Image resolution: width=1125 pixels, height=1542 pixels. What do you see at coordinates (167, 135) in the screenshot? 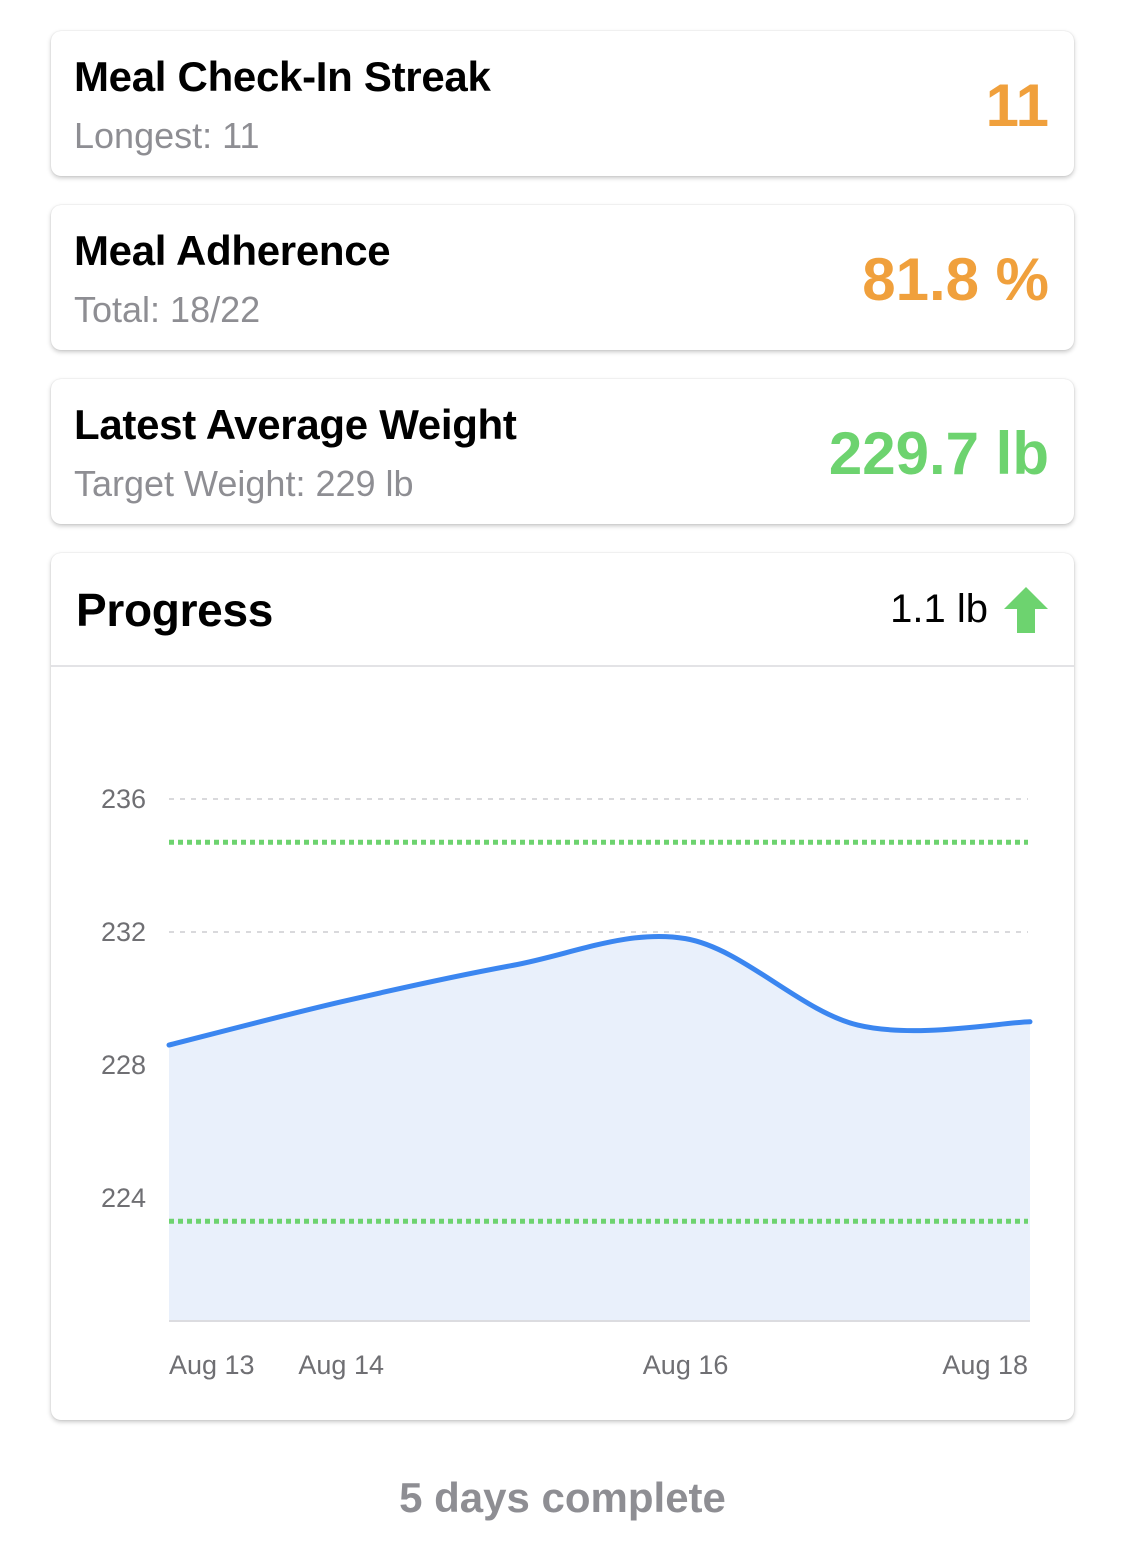
I see `streak-longest: Longest: 11` at bounding box center [167, 135].